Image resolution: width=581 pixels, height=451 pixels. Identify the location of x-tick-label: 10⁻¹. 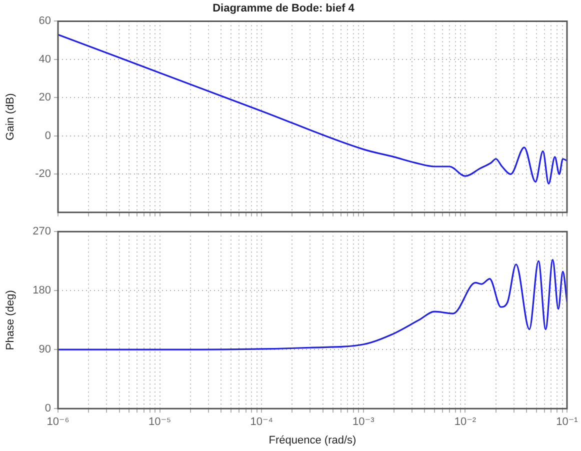
(567, 422).